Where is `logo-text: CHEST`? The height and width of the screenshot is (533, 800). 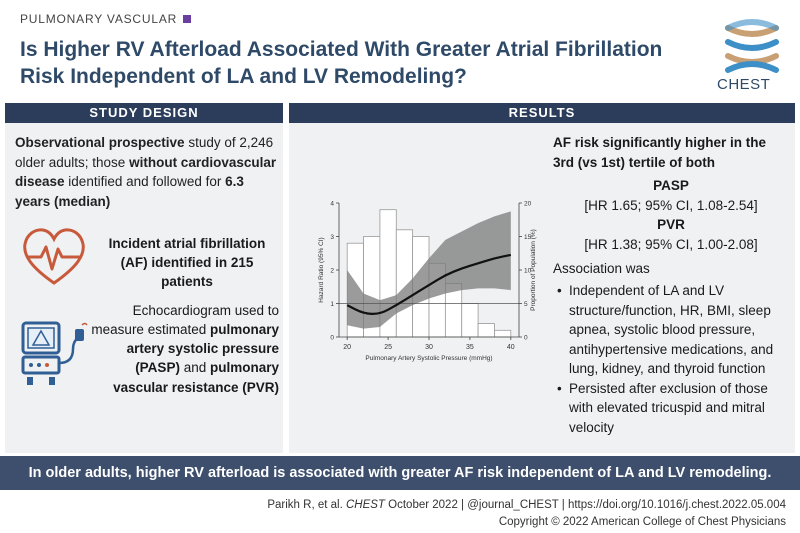 logo-text: CHEST is located at coordinates (744, 84).